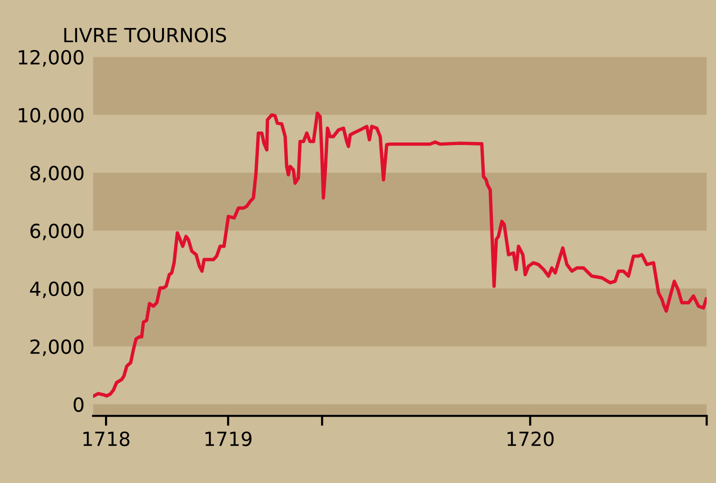 This screenshot has height=483, width=716. What do you see at coordinates (79, 404) in the screenshot?
I see `y-tick-label: 0` at bounding box center [79, 404].